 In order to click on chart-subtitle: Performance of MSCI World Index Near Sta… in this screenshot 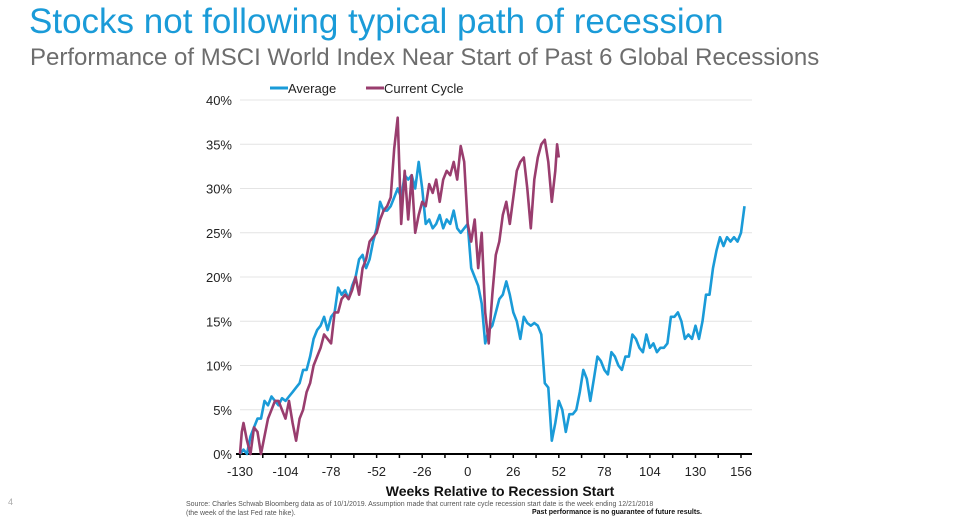, I will do `click(425, 57)`.